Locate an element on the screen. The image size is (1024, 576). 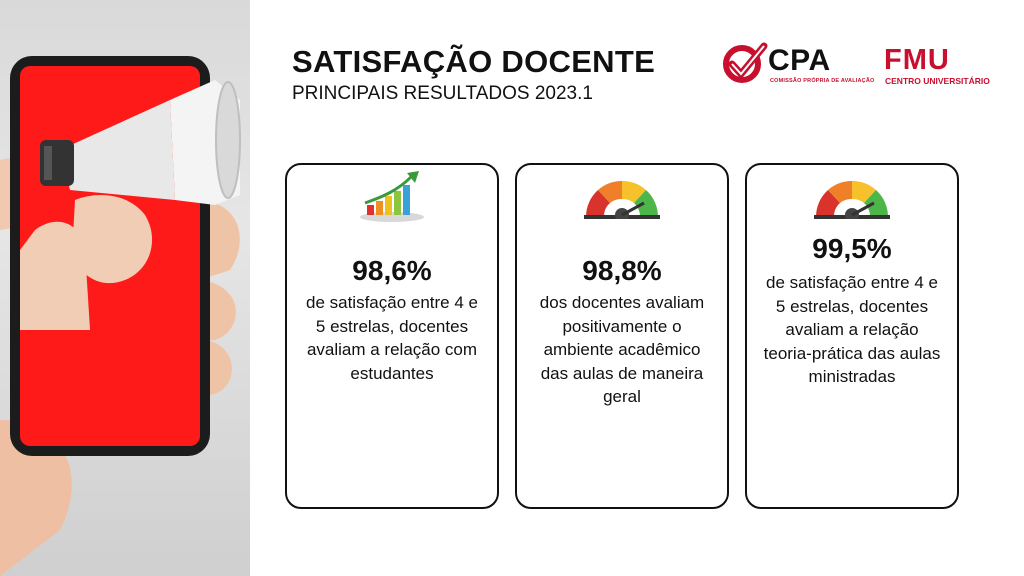
fmu-logo-tagline: CENTRO UNIVERSITÁRIO is located at coordinates (937, 81).